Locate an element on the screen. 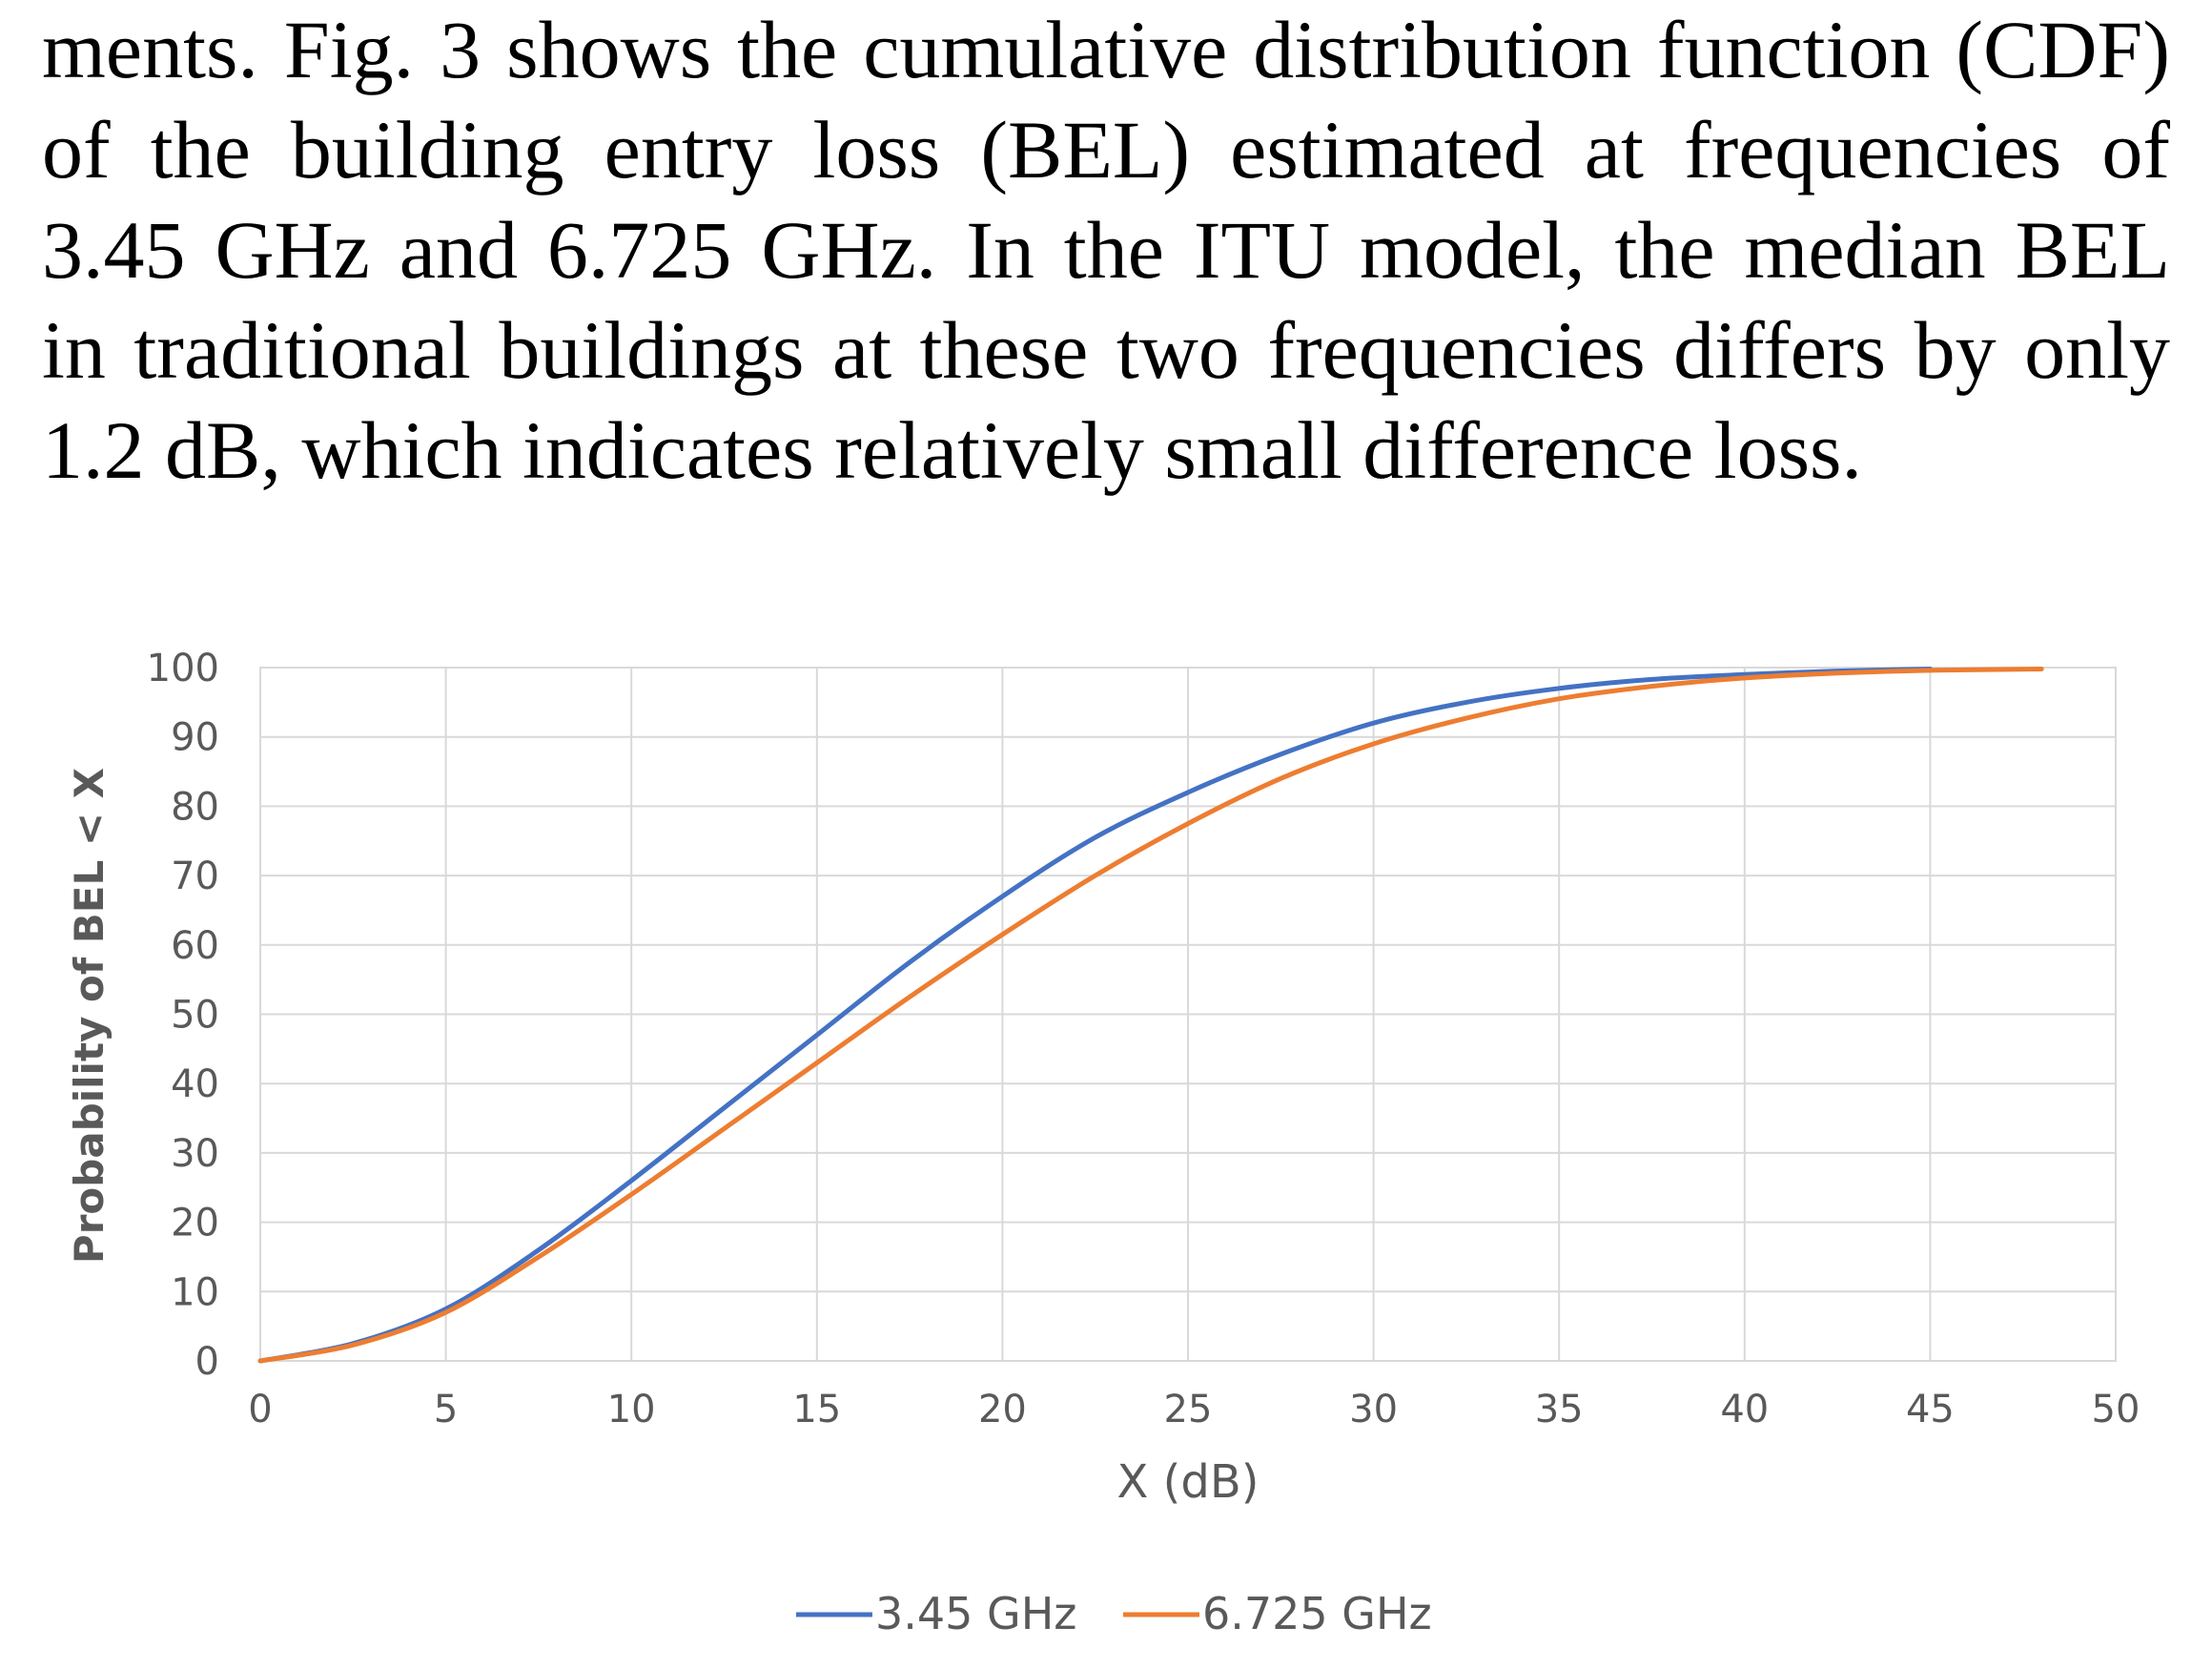  y-axis-ticks: 0 10 20 30 40 50 60 70 80 90 100 is located at coordinates (183, 1015).